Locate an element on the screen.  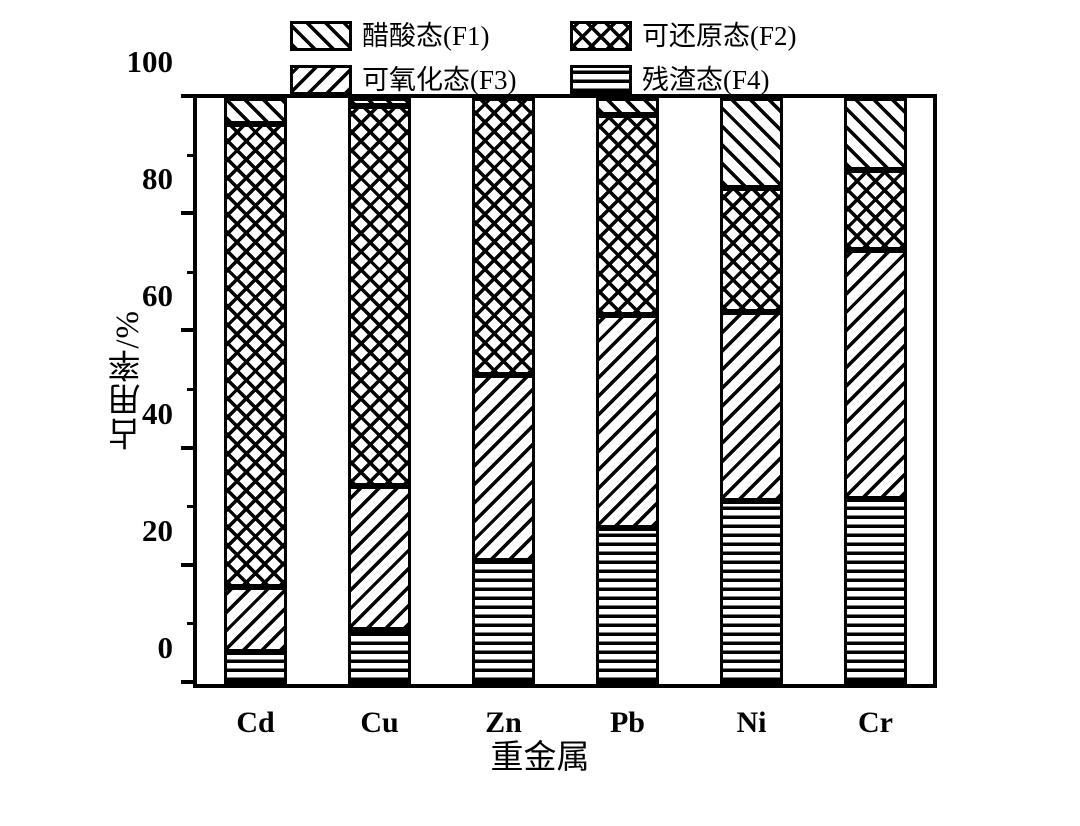
segment-zn-f3 is located at coordinates (503, 468).